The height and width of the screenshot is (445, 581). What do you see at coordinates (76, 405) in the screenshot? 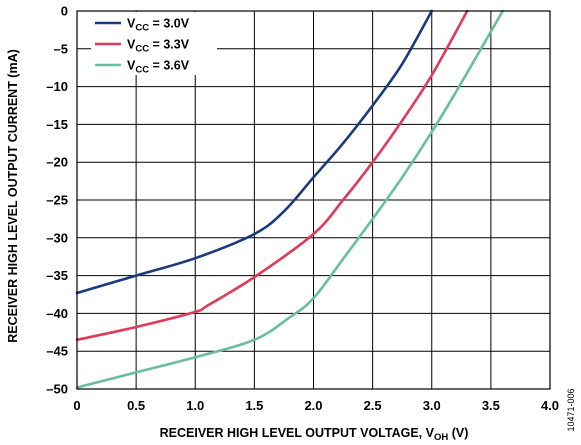
I see `x-tick-label: 0` at bounding box center [76, 405].